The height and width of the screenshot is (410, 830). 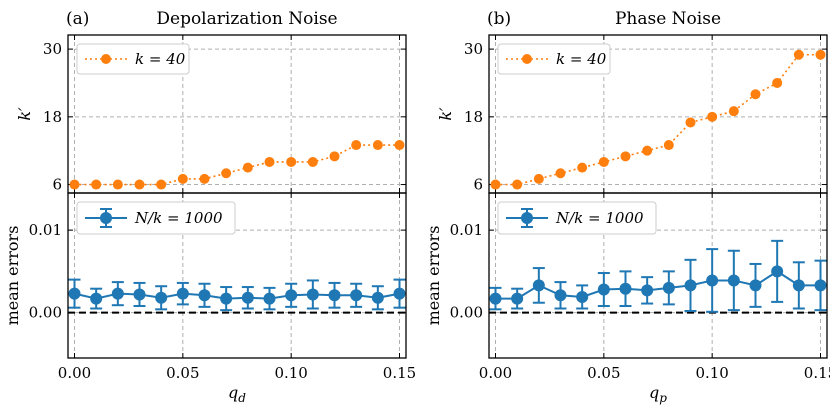 What do you see at coordinates (599, 218) in the screenshot?
I see `bottom-legend-label: N/k = 1000` at bounding box center [599, 218].